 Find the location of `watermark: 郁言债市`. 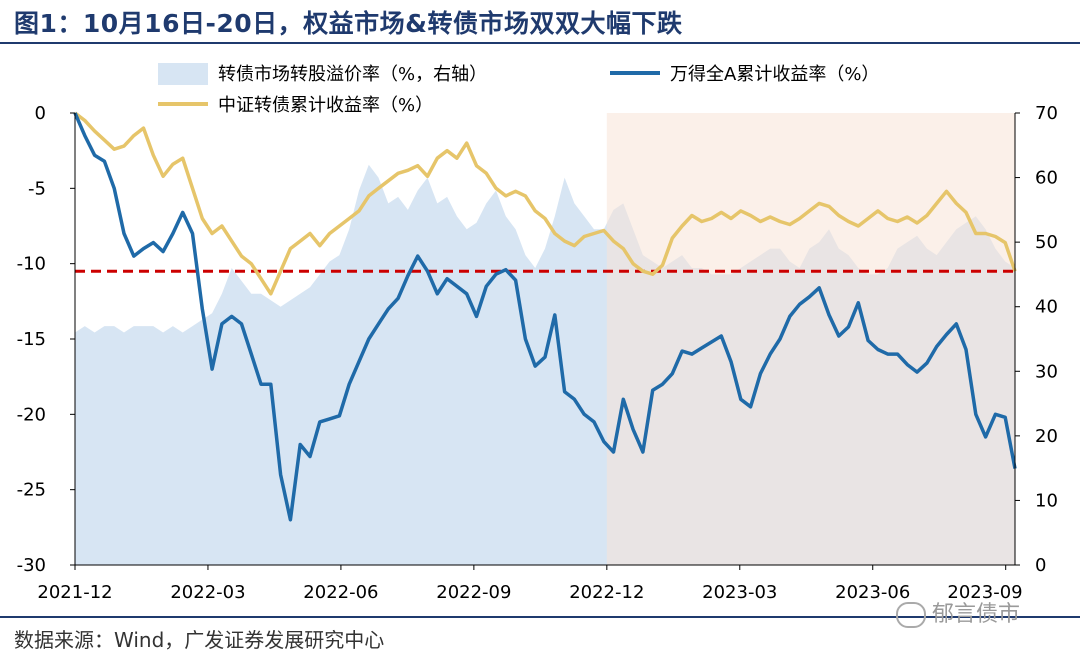

watermark: 郁言债市 is located at coordinates (958, 612).